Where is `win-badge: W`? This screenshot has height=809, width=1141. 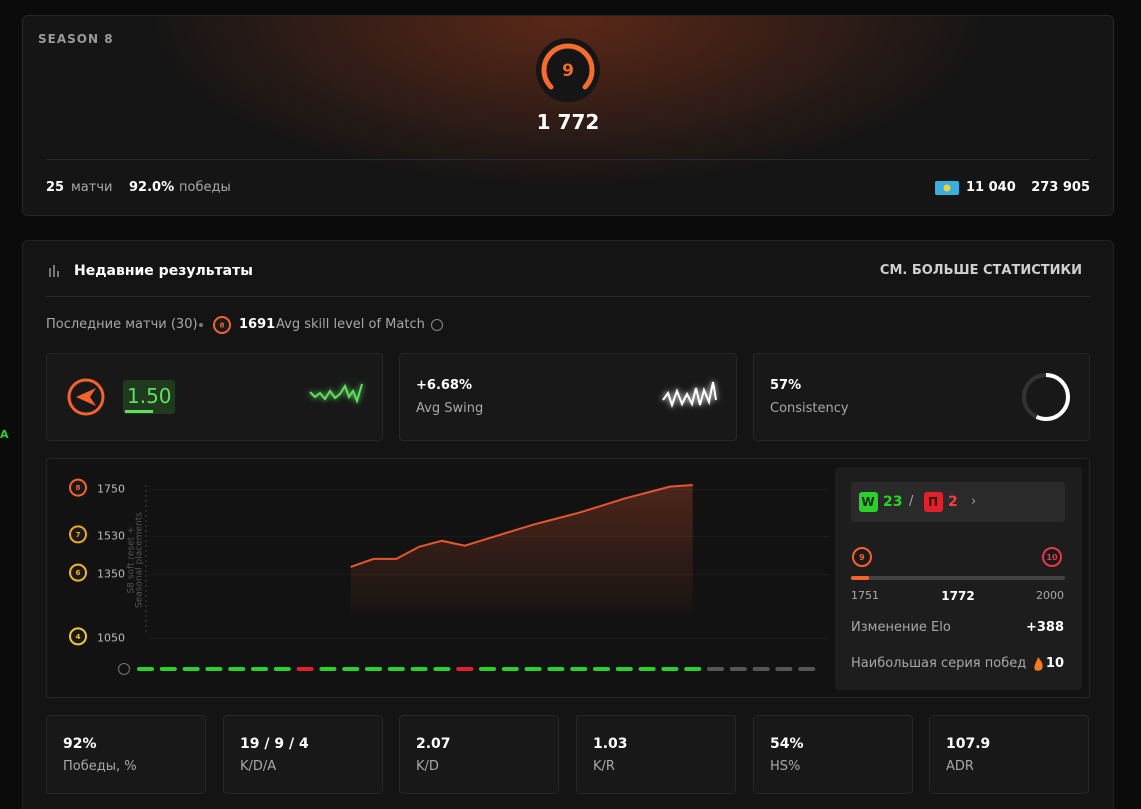 win-badge: W is located at coordinates (868, 502).